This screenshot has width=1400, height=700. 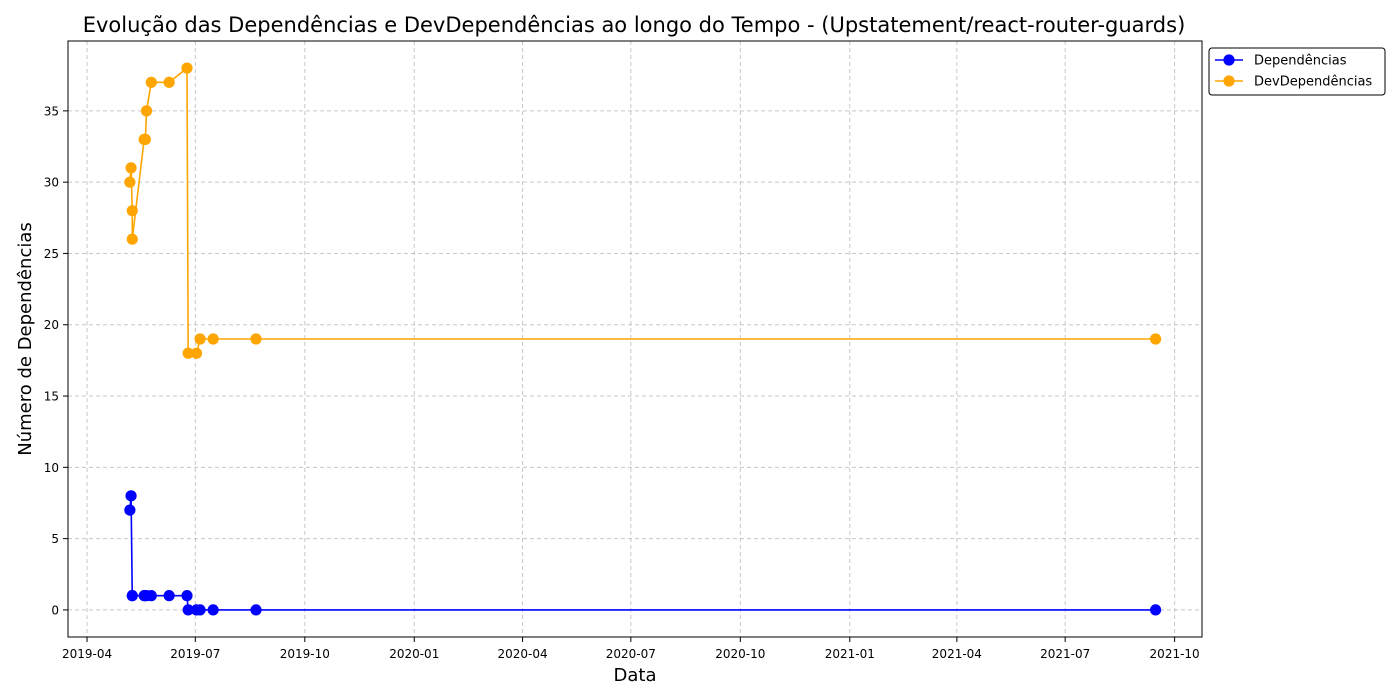 I want to click on x-tick-label: 2020-07, so click(x=631, y=654).